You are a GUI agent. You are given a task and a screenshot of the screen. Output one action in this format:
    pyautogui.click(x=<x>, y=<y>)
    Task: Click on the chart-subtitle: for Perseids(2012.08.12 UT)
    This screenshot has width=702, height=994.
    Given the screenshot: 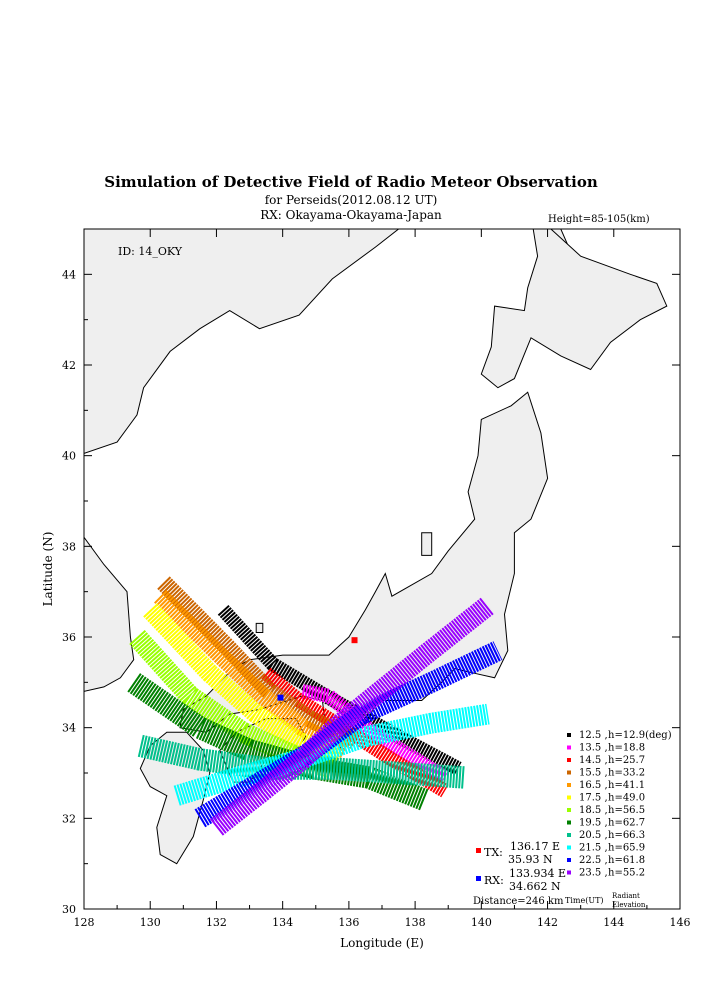 What is the action you would take?
    pyautogui.click(x=351, y=200)
    